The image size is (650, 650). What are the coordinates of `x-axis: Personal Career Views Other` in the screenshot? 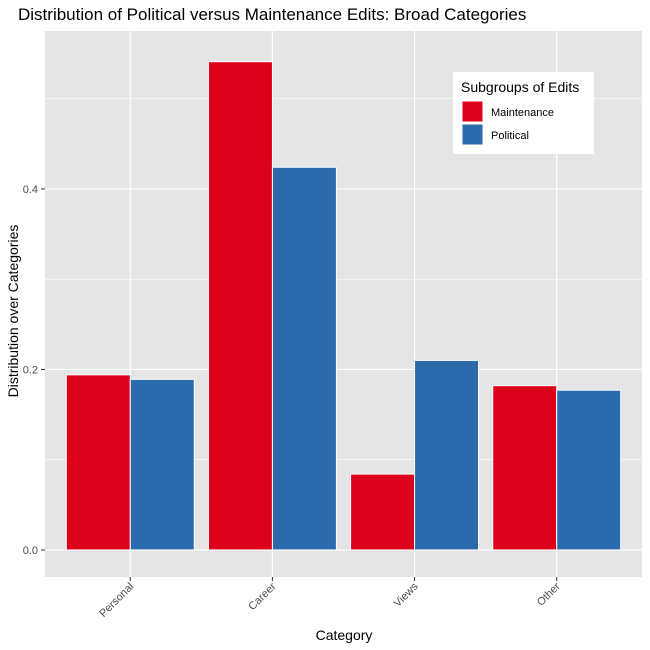 It's located at (330, 598).